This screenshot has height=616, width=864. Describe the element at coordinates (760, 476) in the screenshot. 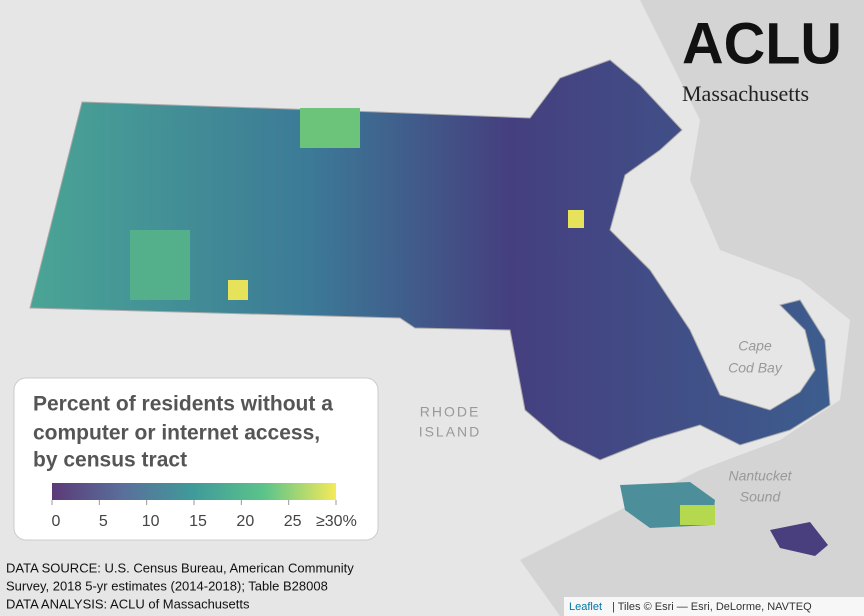

I see `map-label: Nantucket` at that location.